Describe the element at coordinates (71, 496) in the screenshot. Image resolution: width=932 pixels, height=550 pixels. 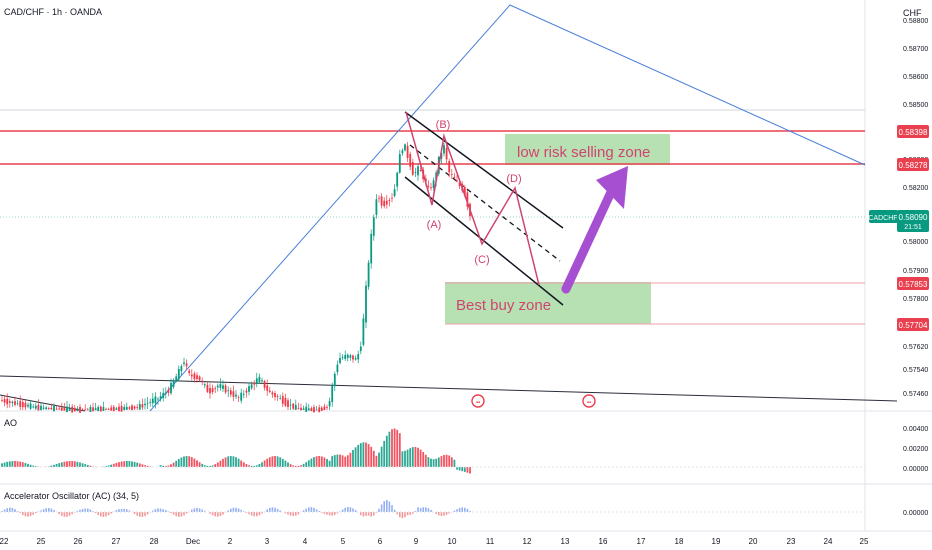
I see `ac-label: Accelerator Oscillator (AC) (34, 5)` at that location.